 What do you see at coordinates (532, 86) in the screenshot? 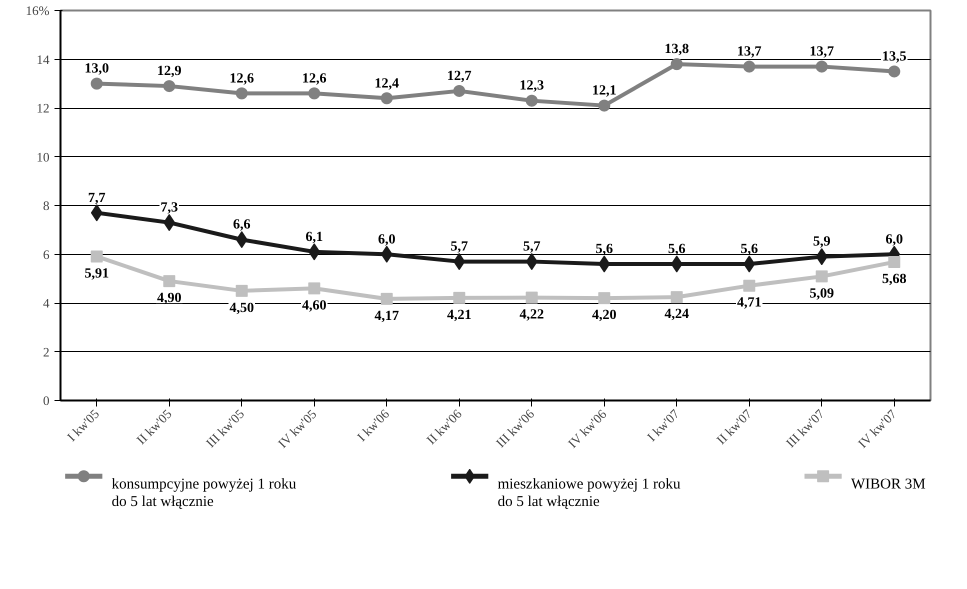
I see `data-label: 12,3` at bounding box center [532, 86].